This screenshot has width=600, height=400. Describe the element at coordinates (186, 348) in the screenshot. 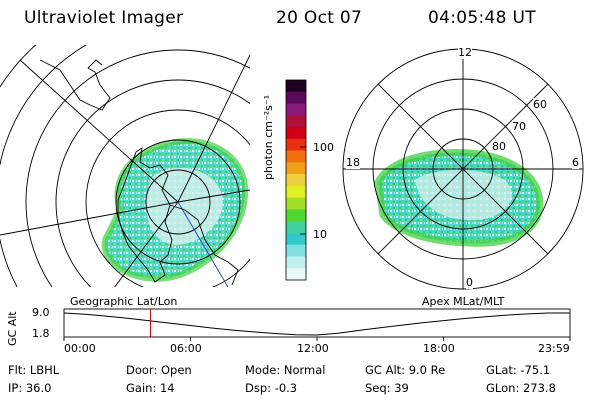

I see `time-tick-0600: 06:00` at that location.